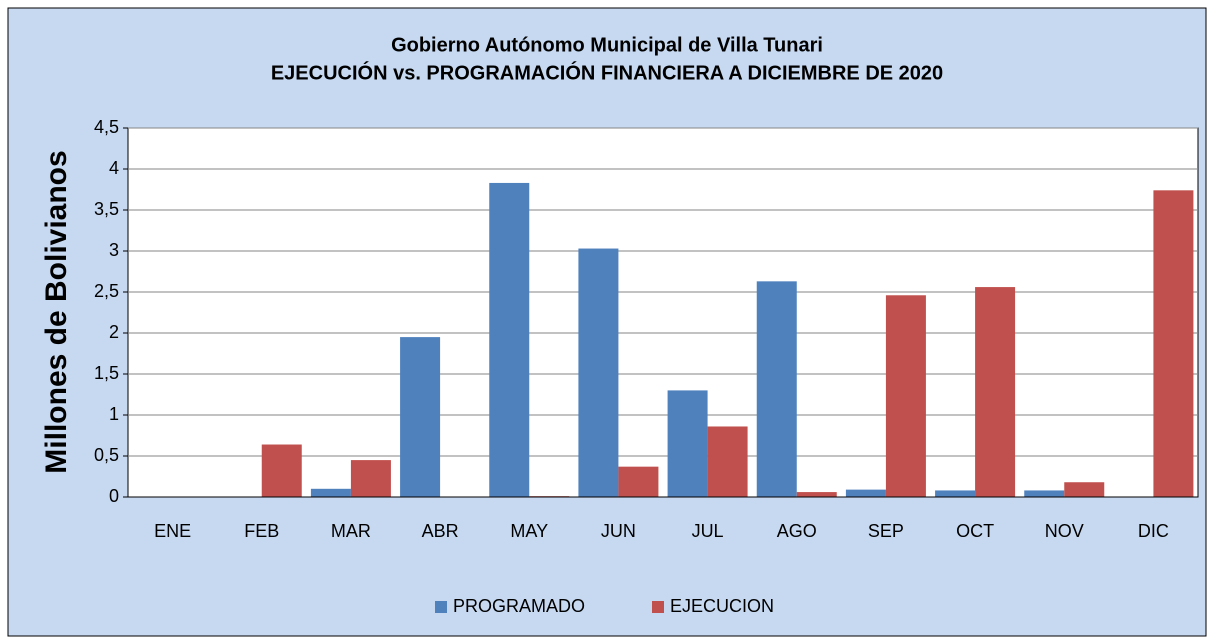 The height and width of the screenshot is (644, 1214). Describe the element at coordinates (114, 332) in the screenshot. I see `y-tick-label: 2` at that location.